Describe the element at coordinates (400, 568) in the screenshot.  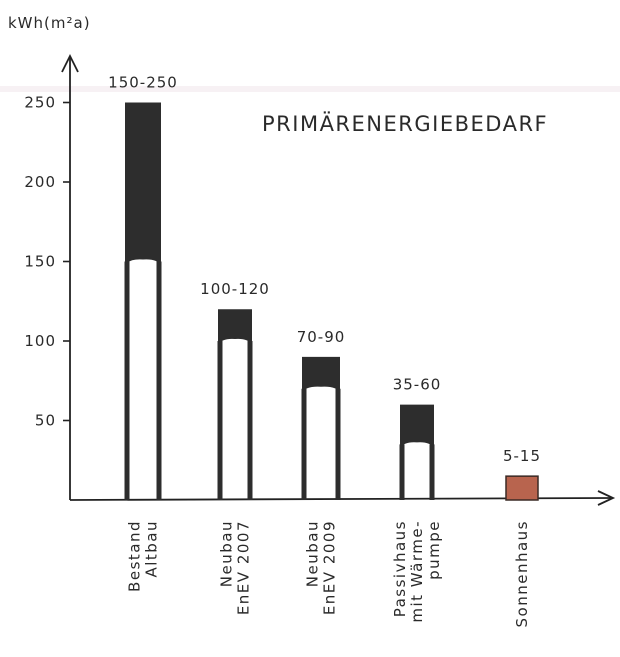
I see `category-label: Passivhaus` at that location.